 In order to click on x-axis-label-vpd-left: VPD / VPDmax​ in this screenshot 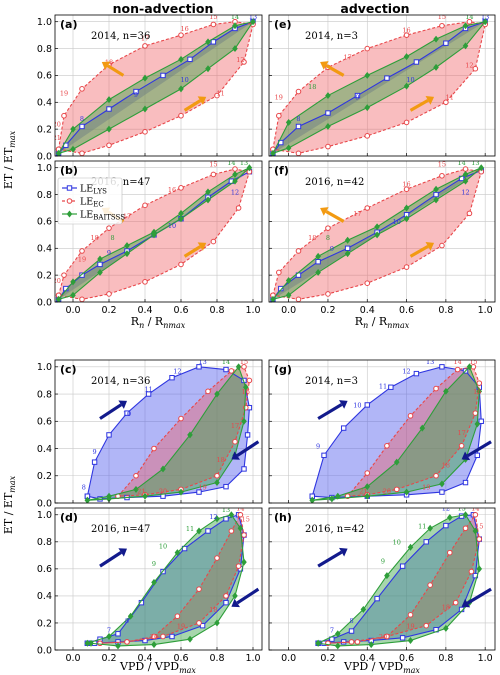, I will do `click(157, 667)`.